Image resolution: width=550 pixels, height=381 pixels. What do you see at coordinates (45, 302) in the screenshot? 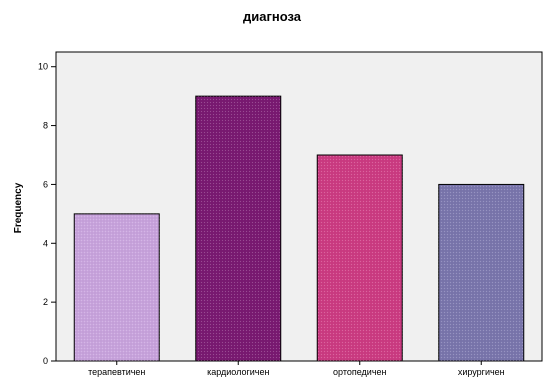
I see `y-tick-label: 2` at bounding box center [45, 302].